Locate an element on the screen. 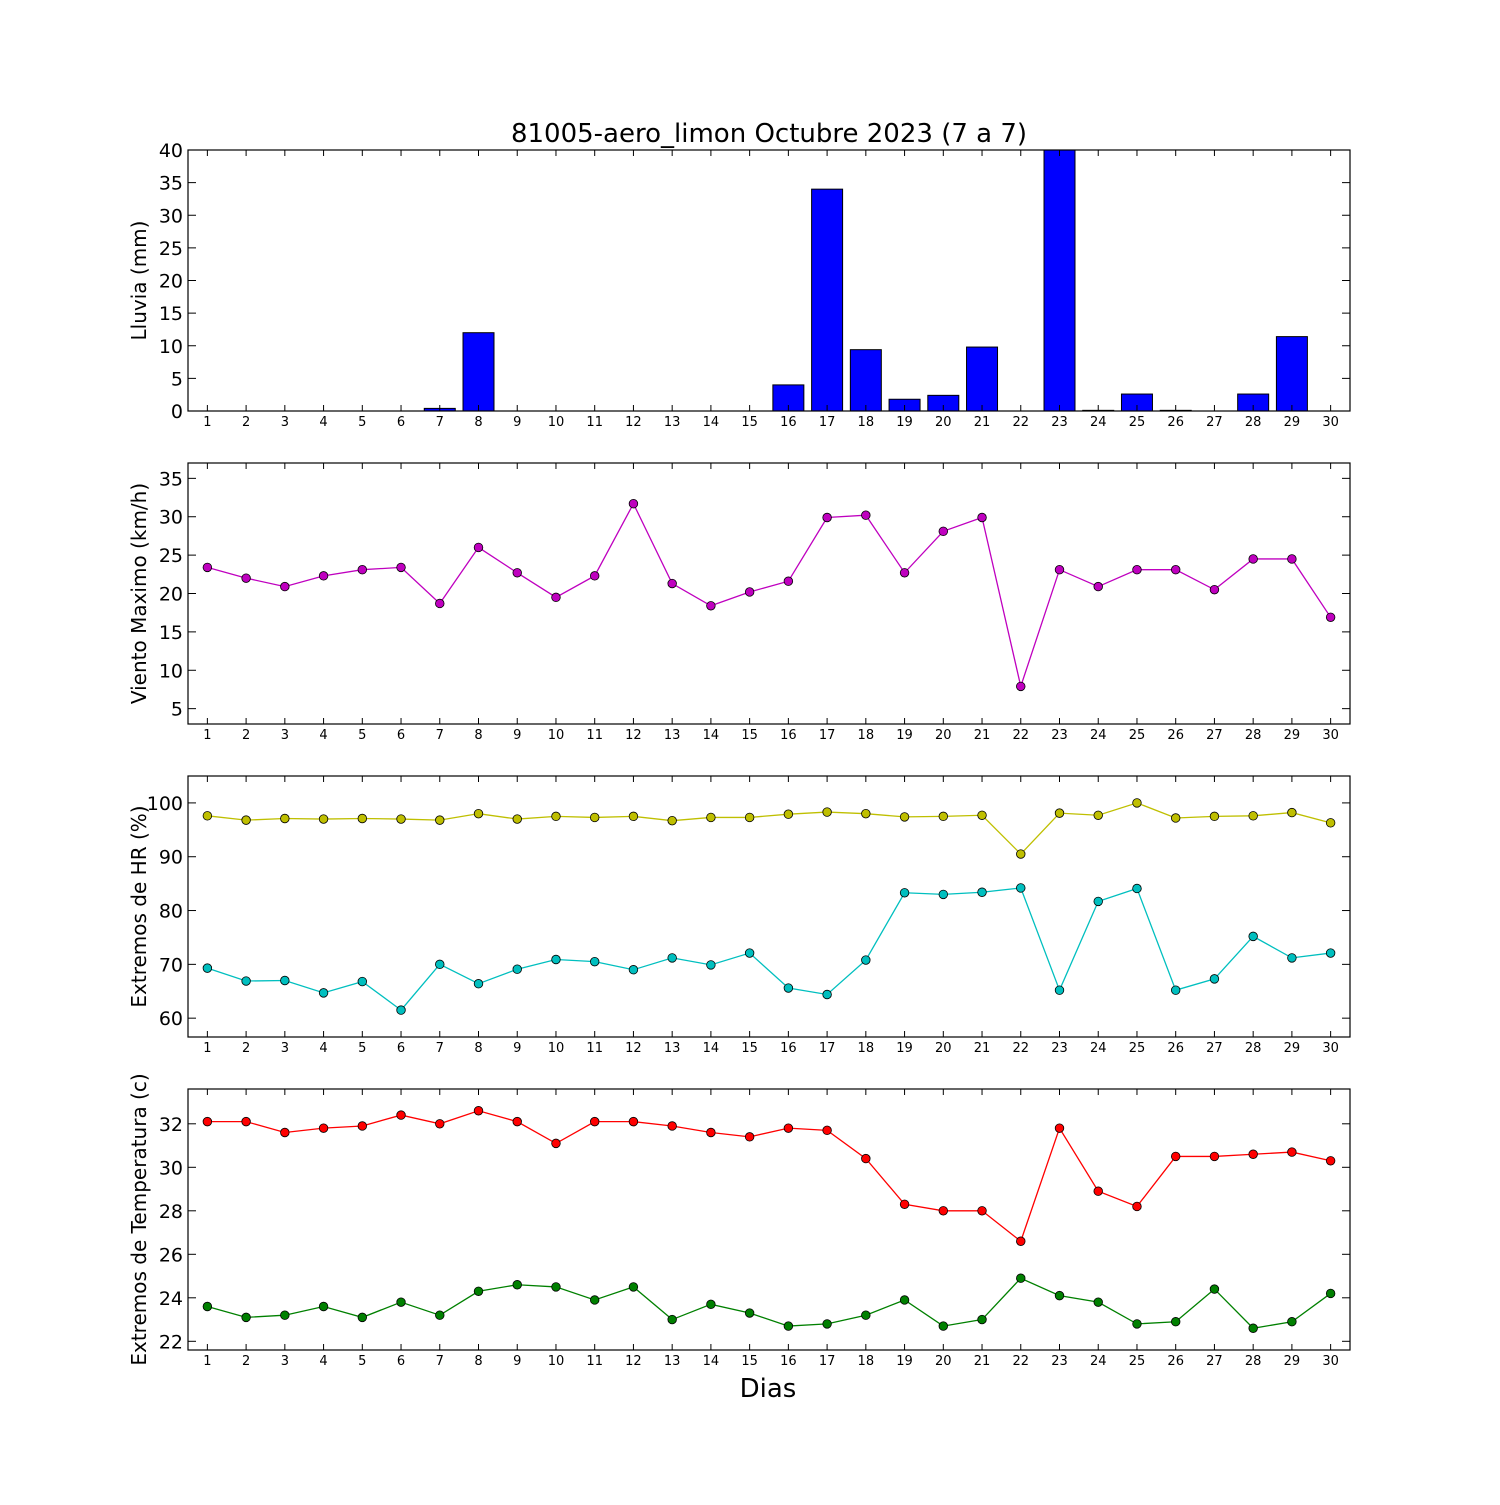 Image resolution: width=1500 pixels, height=1505 pixels. axes-frame is located at coordinates (769, 1219).